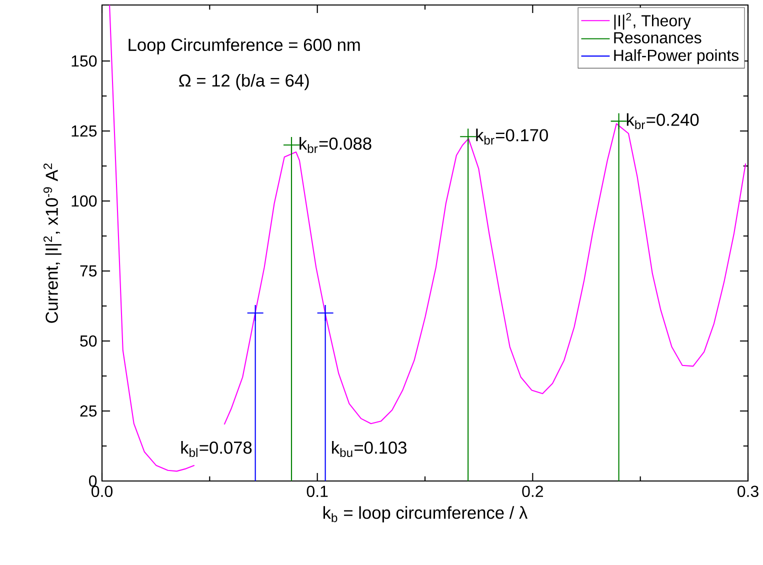  Describe the element at coordinates (369, 449) in the screenshot. I see `annotation: k$_{bu}$=0.103` at that location.